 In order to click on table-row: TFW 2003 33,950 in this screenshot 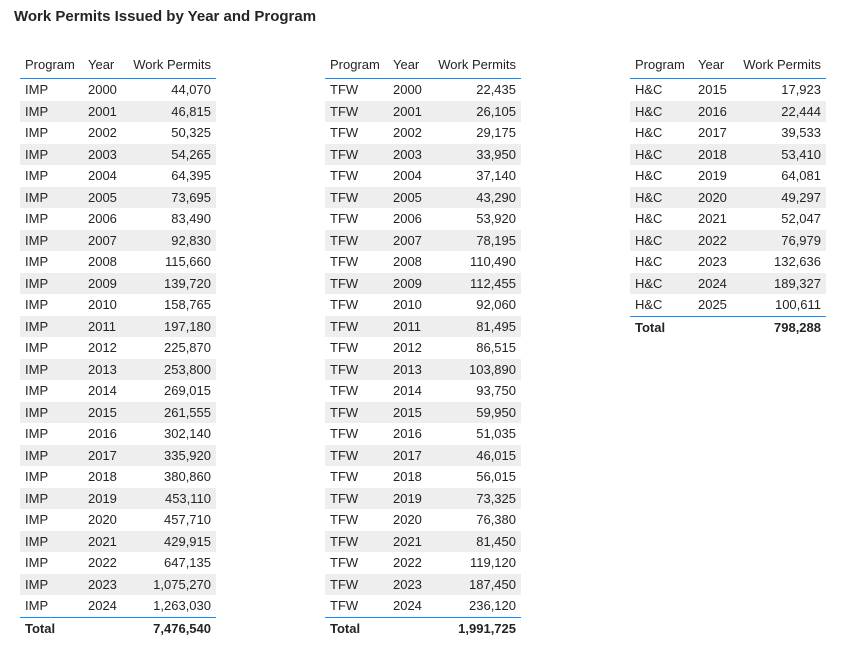, I will do `click(423, 154)`.